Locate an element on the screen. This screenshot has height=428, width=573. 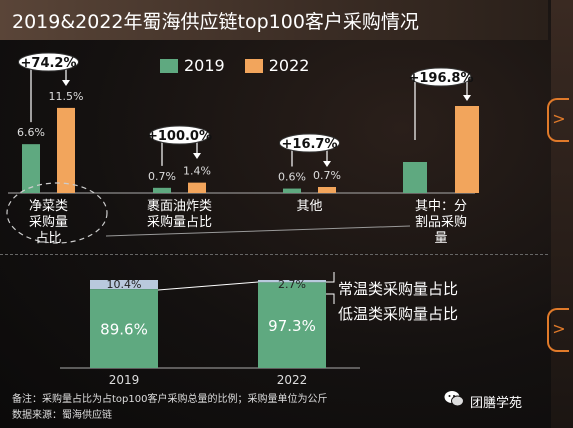
category-label: 其中：分 is located at coordinates (441, 206).